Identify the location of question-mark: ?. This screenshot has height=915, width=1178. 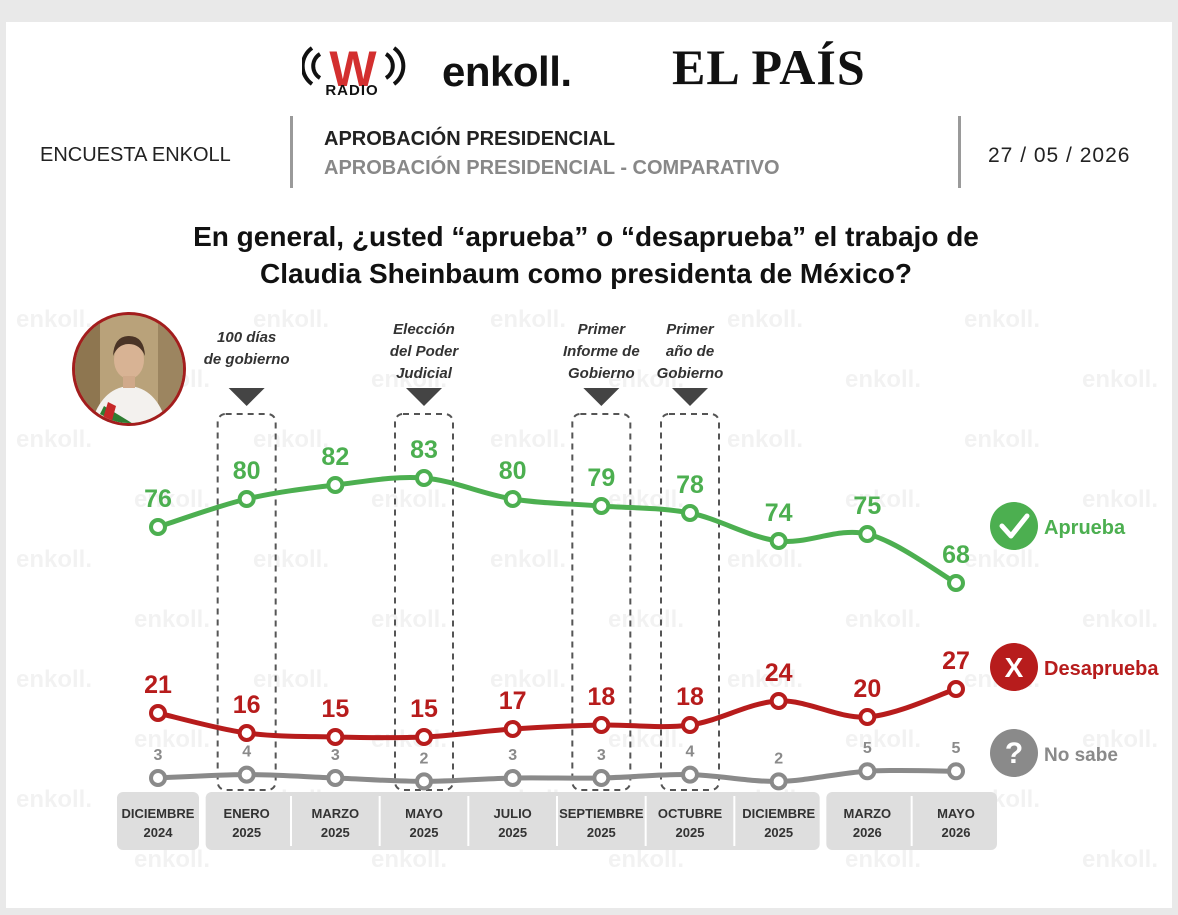
(1014, 753).